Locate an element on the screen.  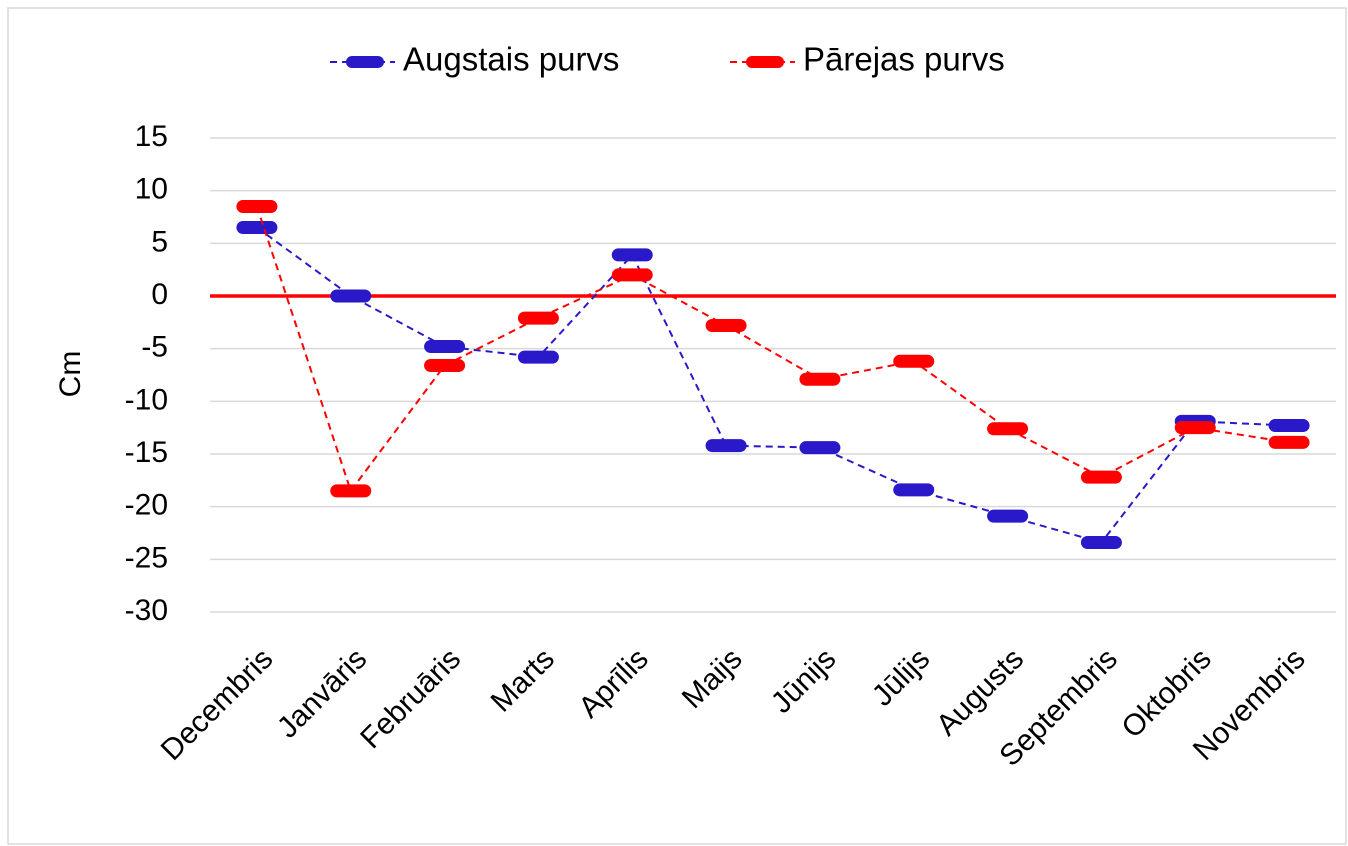
y-tick-label: -20 is located at coordinates (146, 505).